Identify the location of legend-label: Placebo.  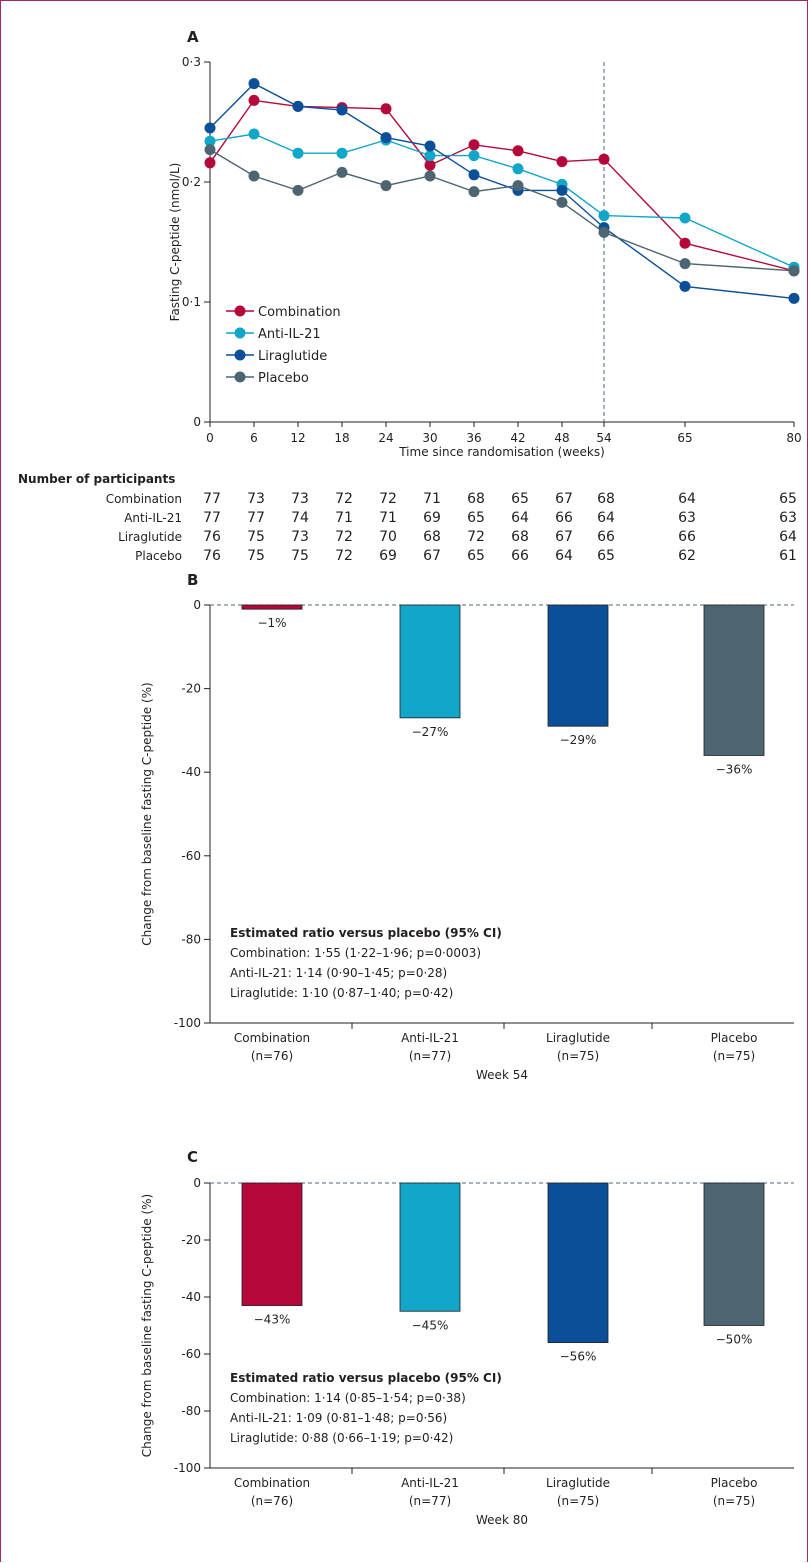
(283, 378).